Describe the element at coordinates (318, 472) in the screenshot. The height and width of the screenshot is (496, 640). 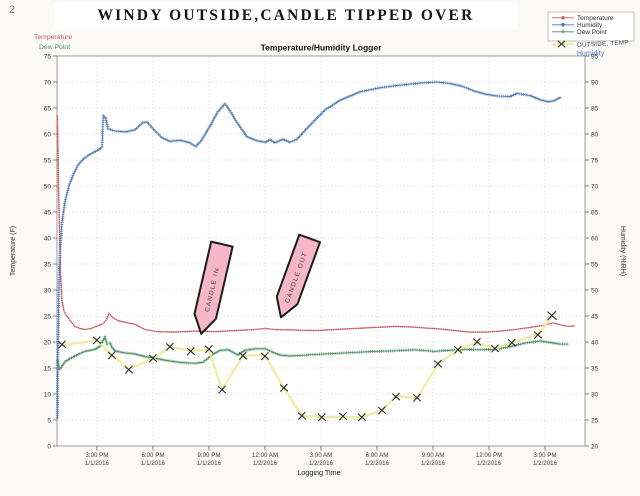
I see `x-axis-title: Logging Time` at that location.